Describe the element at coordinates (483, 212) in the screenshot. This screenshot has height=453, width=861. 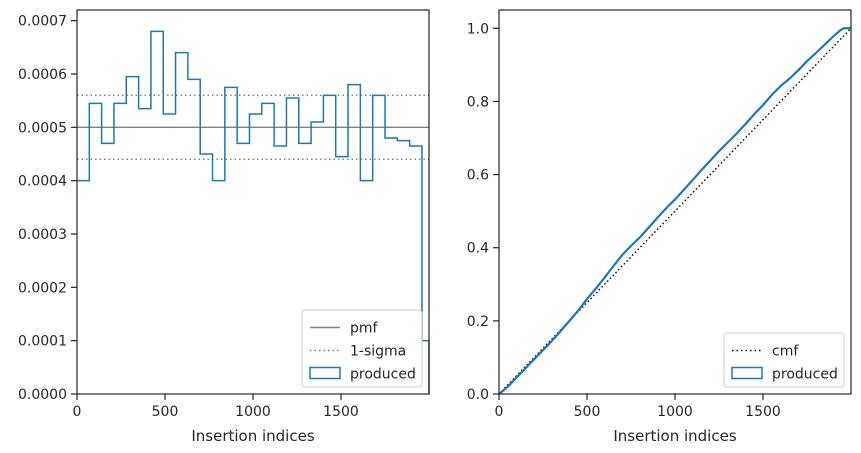
I see `right-y-ticks: 0.0 0.2 0.4 0.6 0.8 1.0` at that location.